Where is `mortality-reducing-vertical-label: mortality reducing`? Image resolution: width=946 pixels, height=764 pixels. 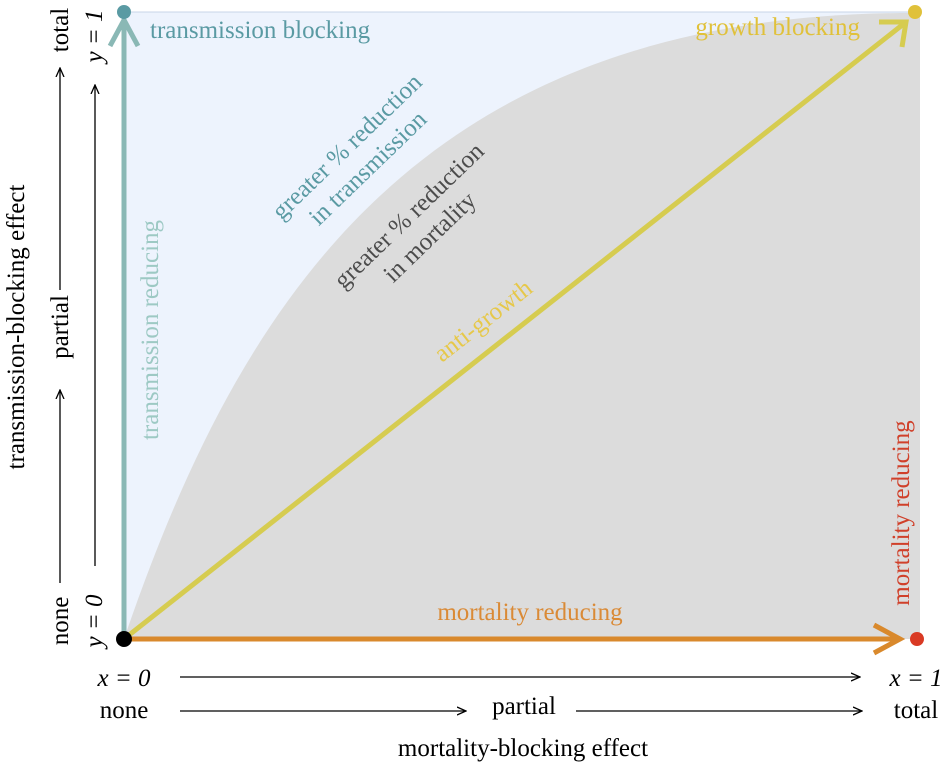
mortality-reducing-vertical-label: mortality reducing is located at coordinates (901, 513).